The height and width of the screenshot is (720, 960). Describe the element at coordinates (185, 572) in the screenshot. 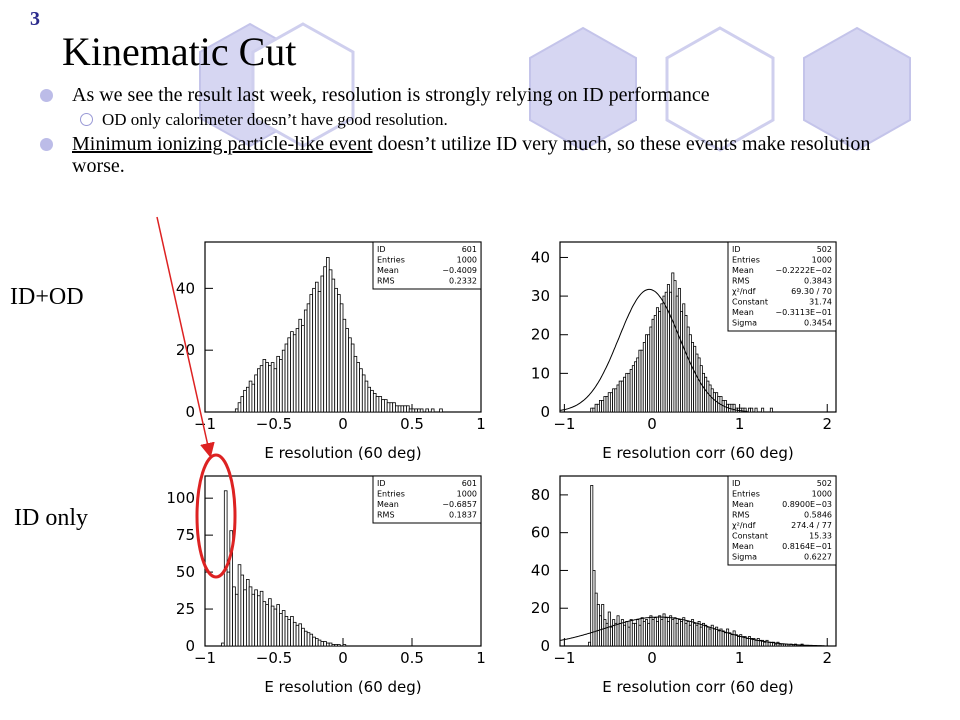

I see `y-tick-label: 50` at that location.